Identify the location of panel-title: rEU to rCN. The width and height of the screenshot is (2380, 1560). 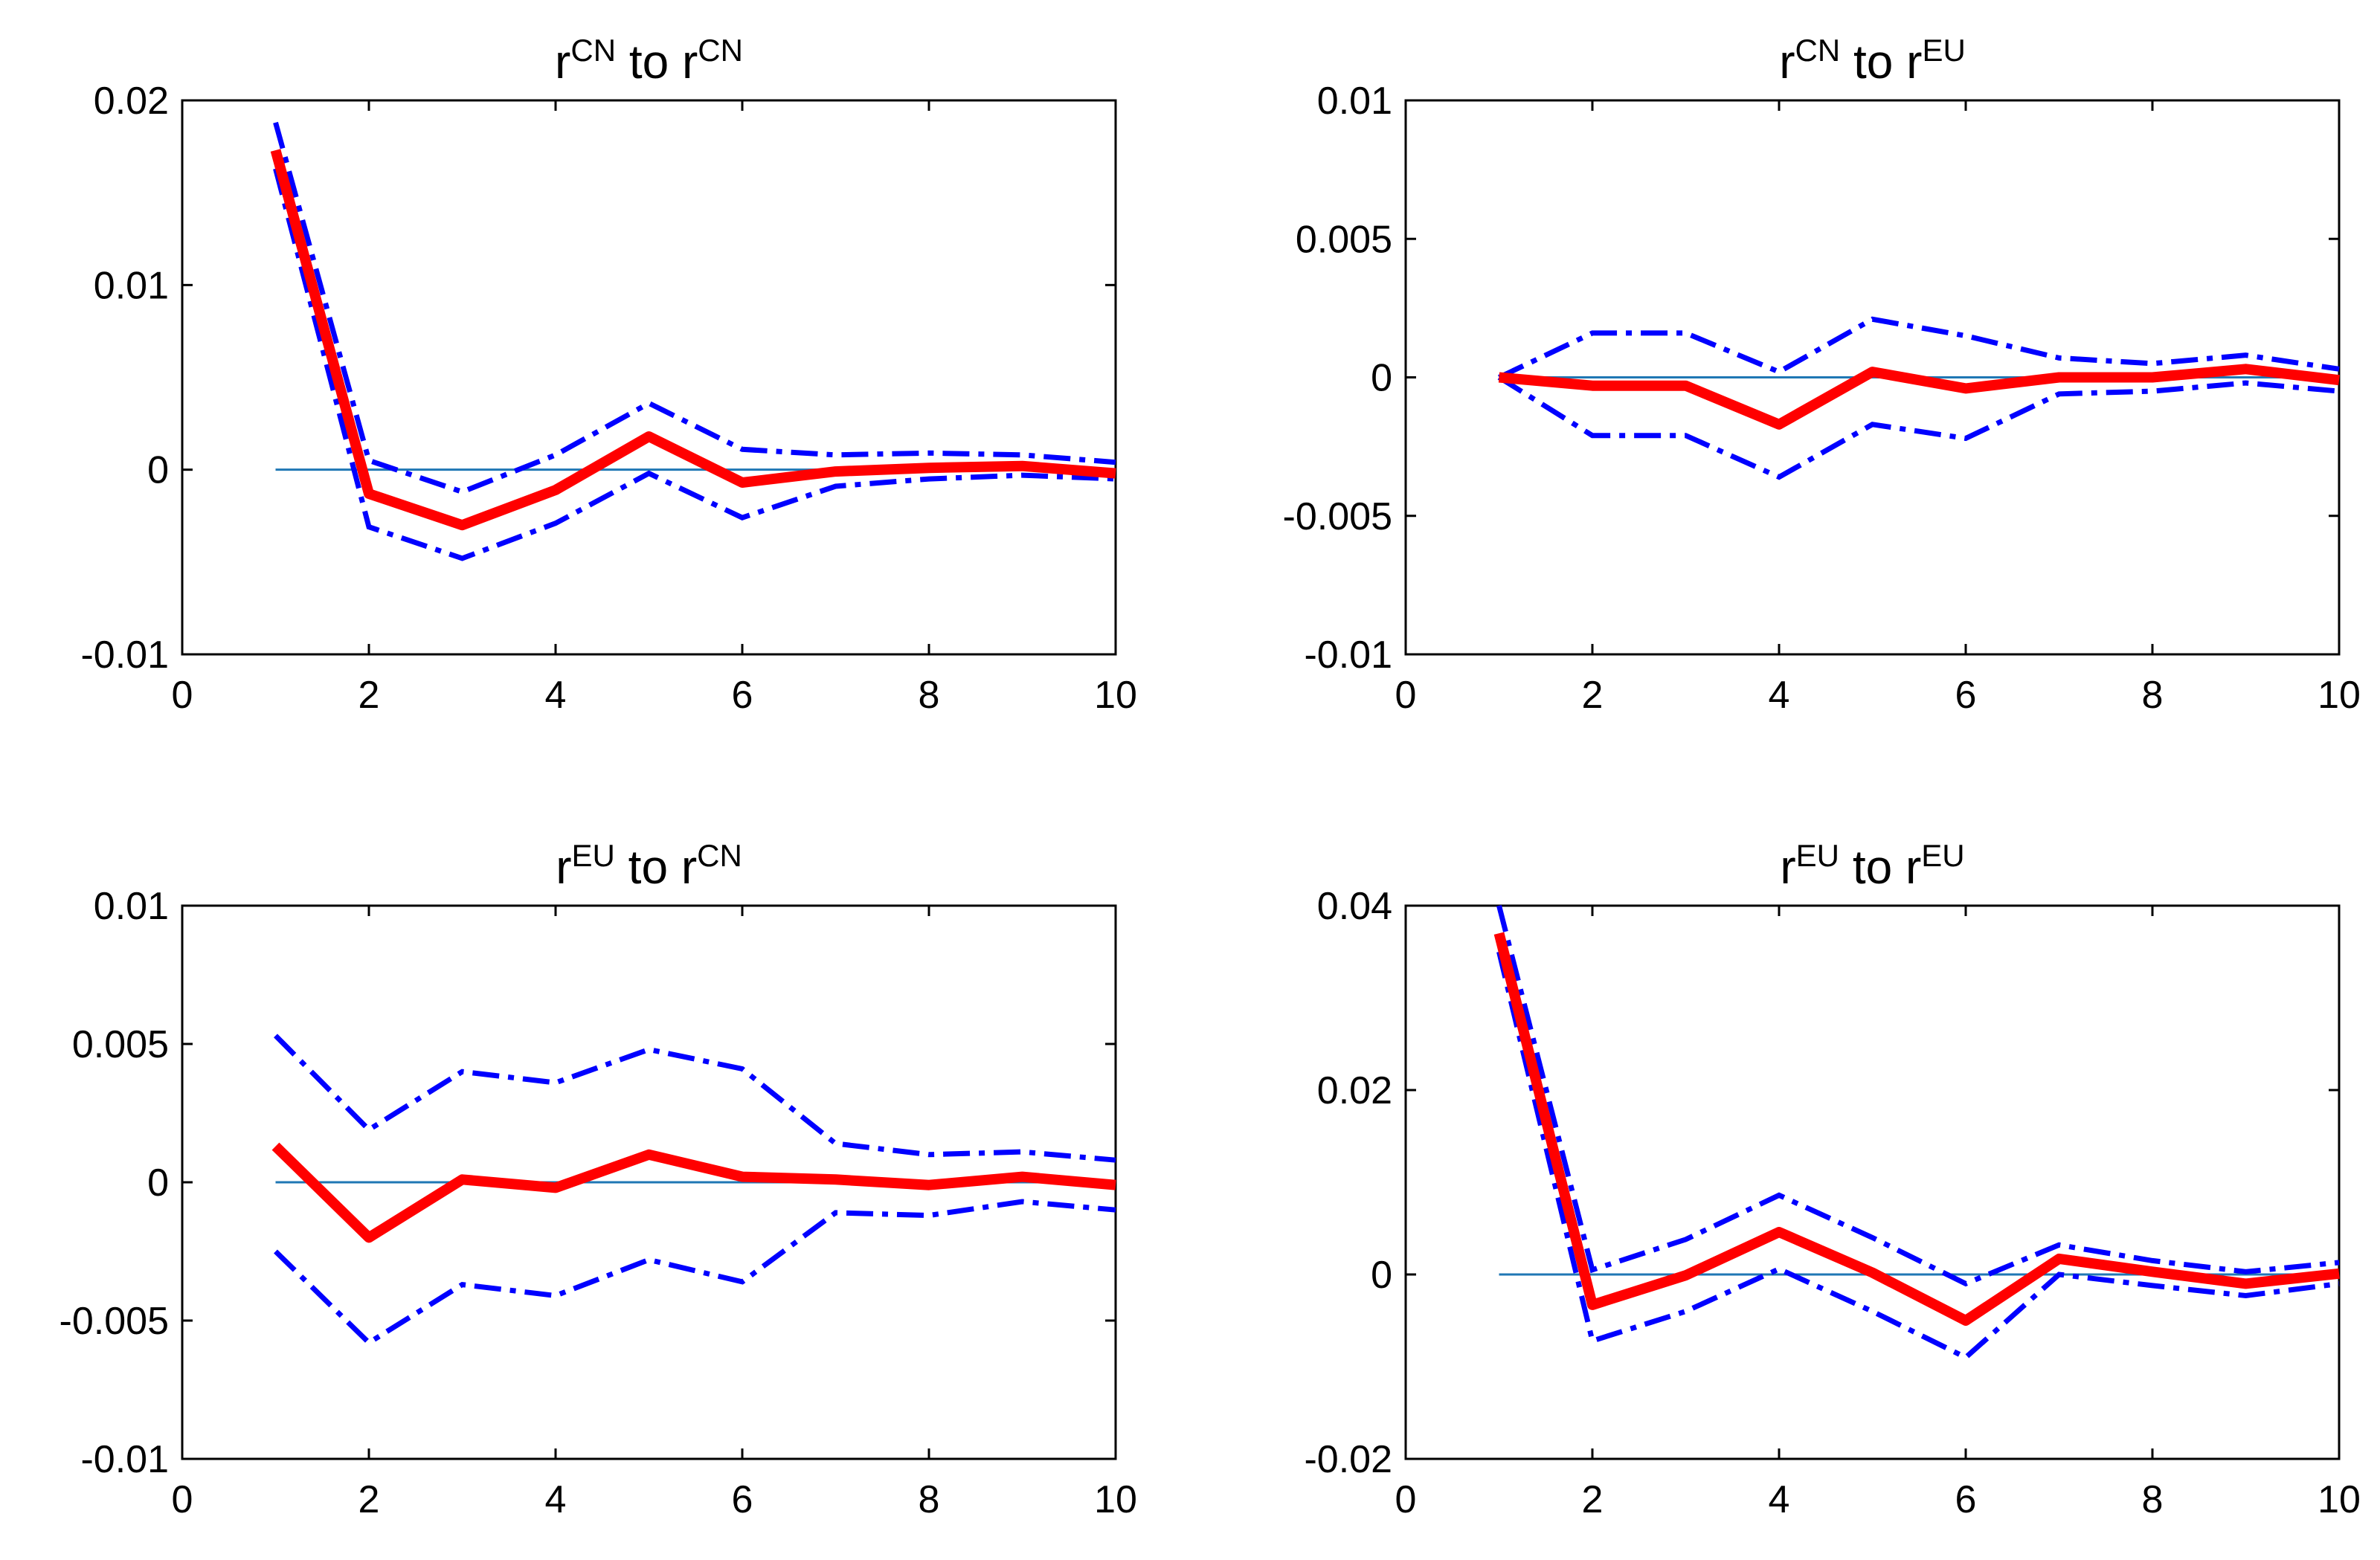
(649, 867).